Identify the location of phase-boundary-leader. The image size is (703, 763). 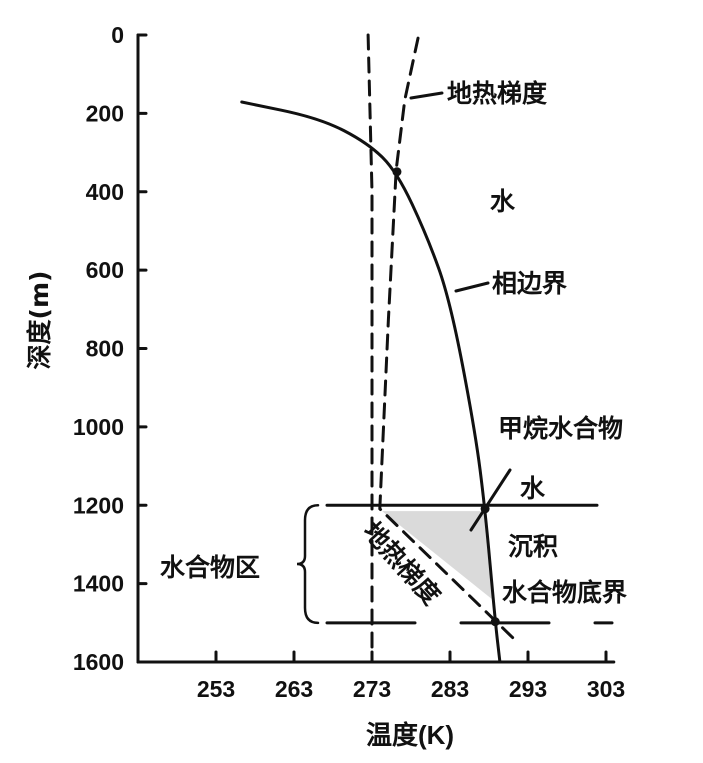
(472, 287).